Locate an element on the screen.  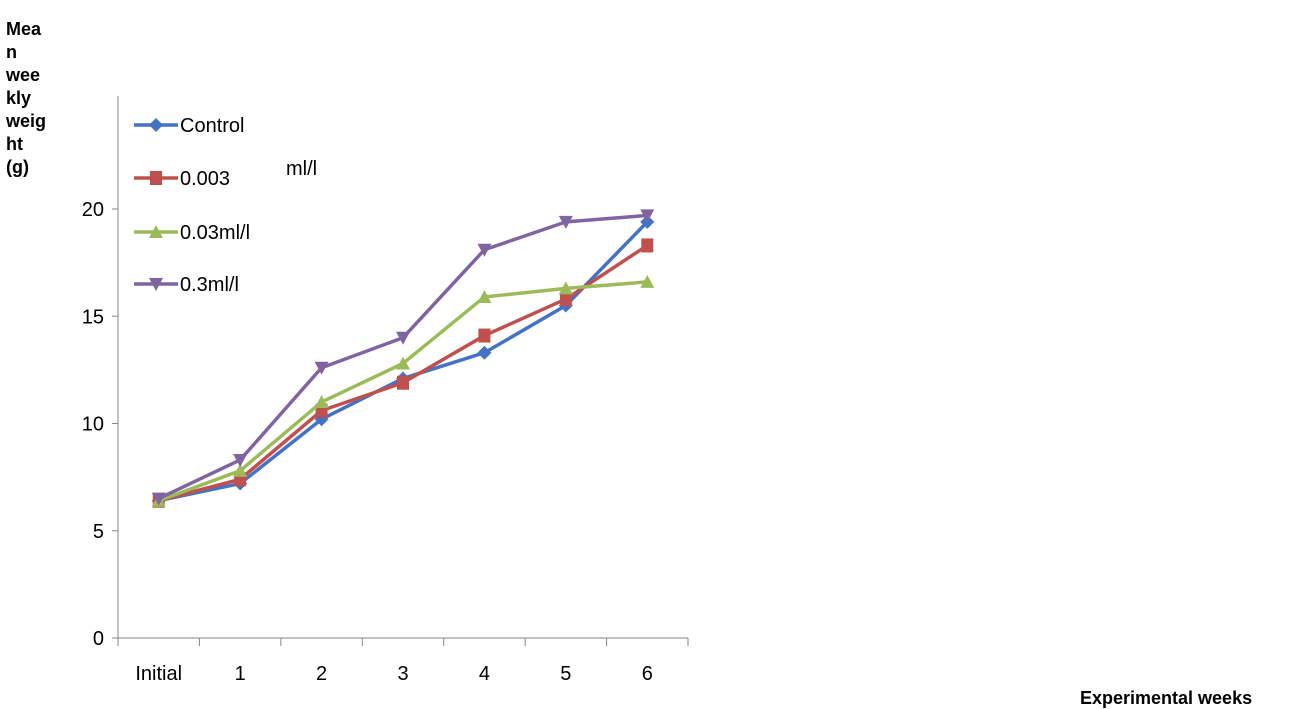
x-tick-label: 2 is located at coordinates (321, 674).